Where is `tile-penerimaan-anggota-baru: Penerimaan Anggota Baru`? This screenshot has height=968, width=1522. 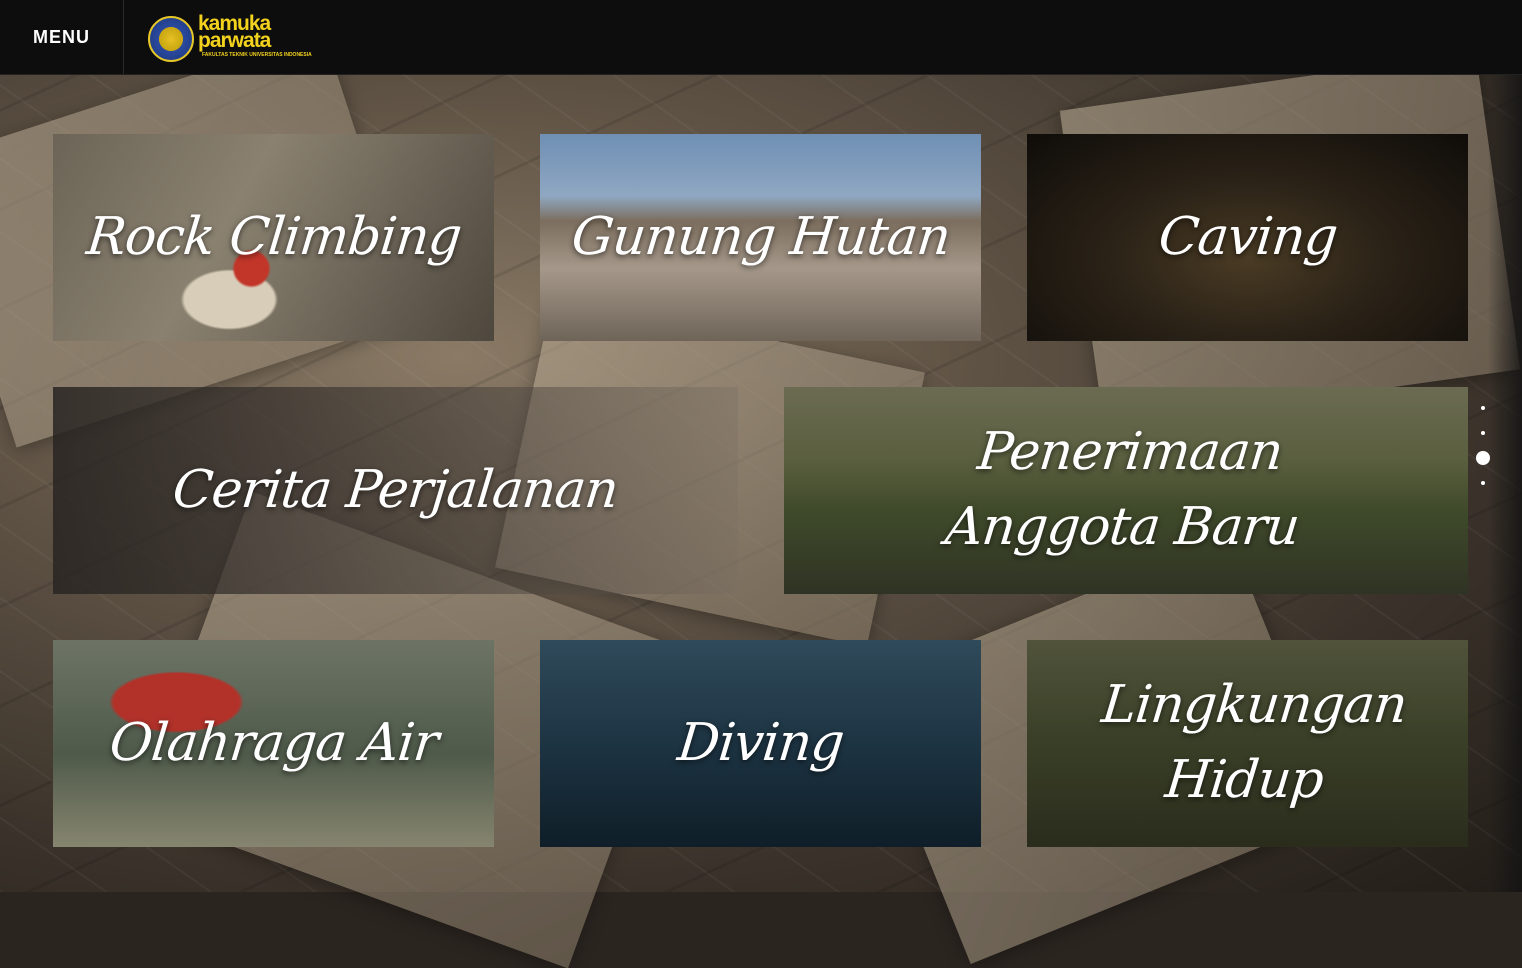
tile-penerimaan-anggota-baru: Penerimaan Anggota Baru is located at coordinates (1126, 490).